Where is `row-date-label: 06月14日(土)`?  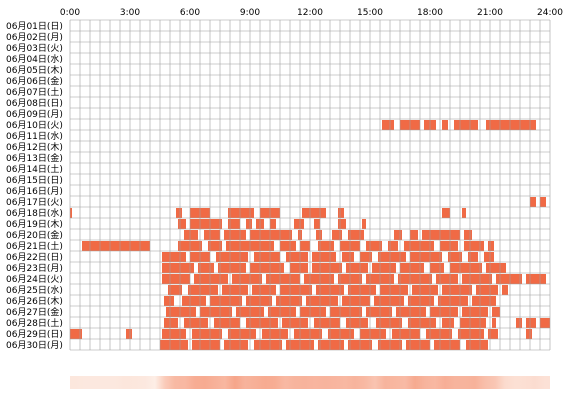 row-date-label: 06月14日(土) is located at coordinates (34, 169).